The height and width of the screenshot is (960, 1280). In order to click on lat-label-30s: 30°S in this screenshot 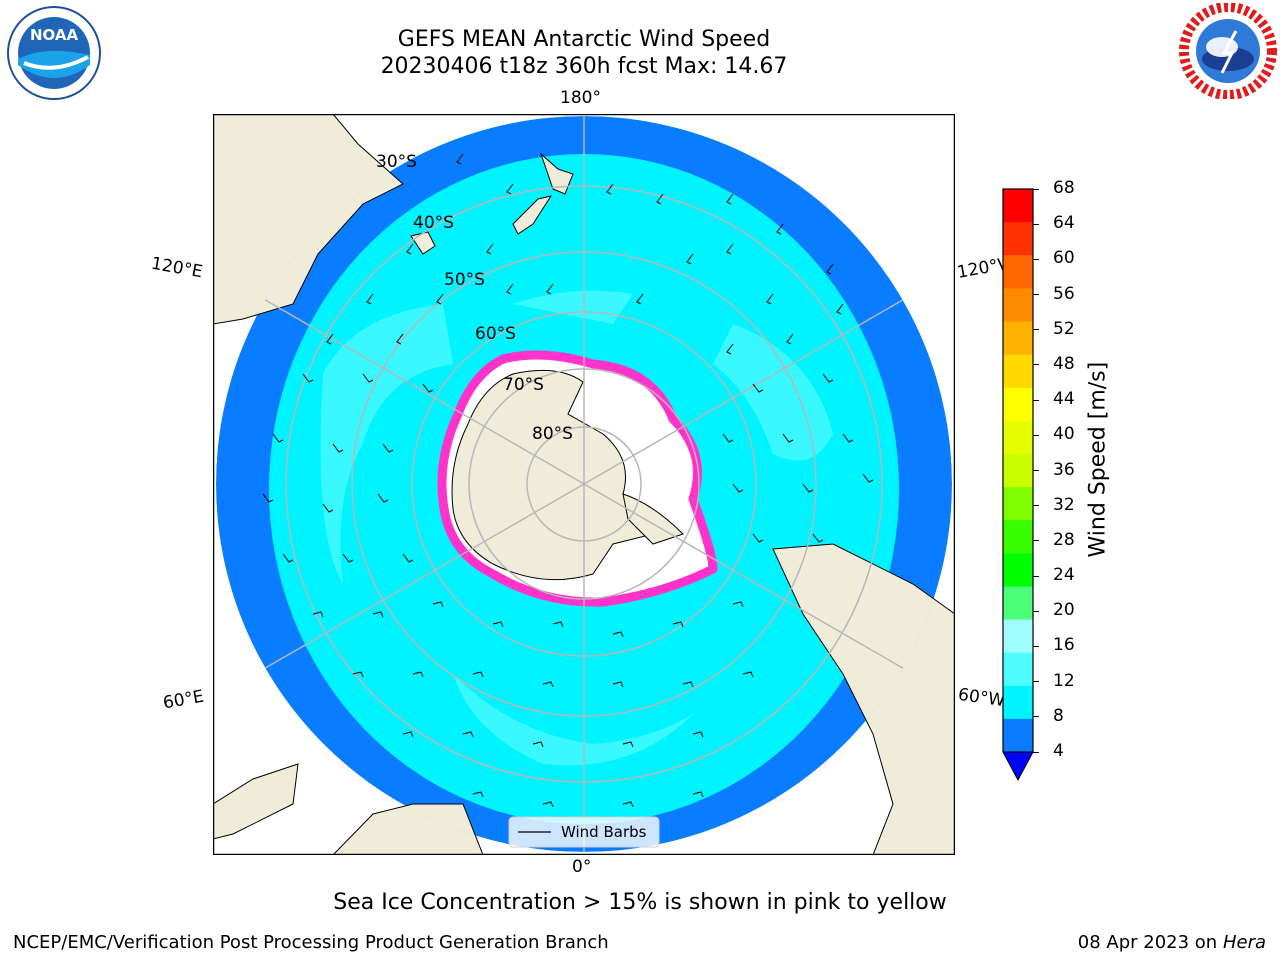, I will do `click(396, 162)`.